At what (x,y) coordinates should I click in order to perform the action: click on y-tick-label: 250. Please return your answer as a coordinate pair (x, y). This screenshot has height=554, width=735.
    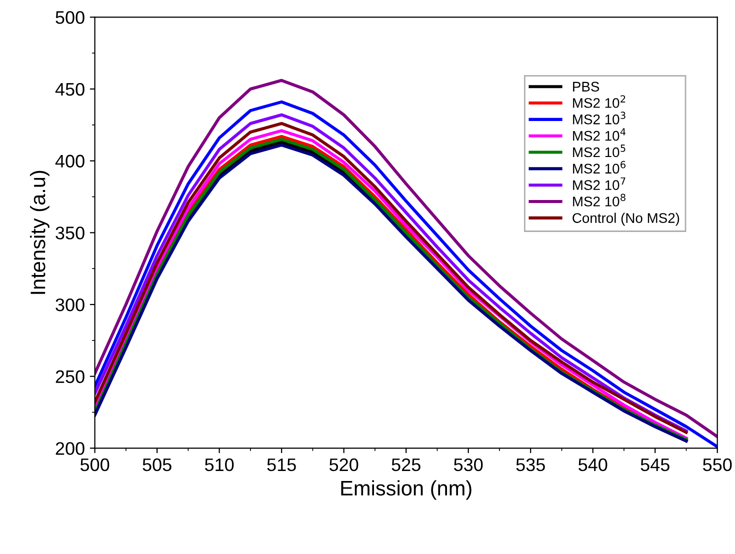
    Looking at the image, I should click on (70, 377).